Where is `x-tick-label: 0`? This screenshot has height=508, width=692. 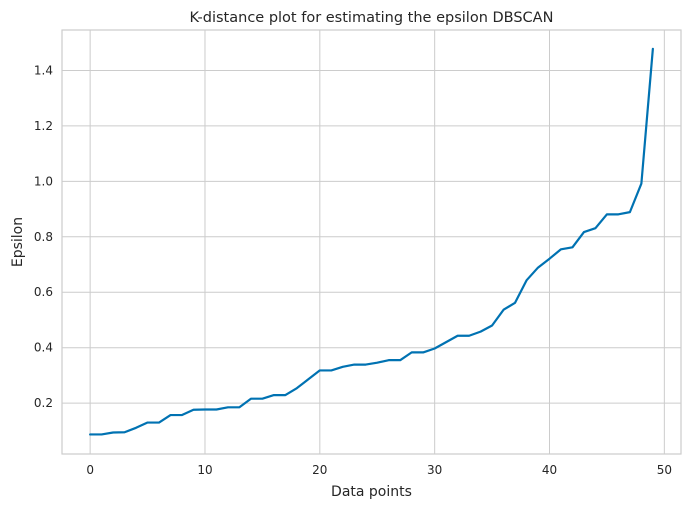 x-tick-label: 0 is located at coordinates (90, 470).